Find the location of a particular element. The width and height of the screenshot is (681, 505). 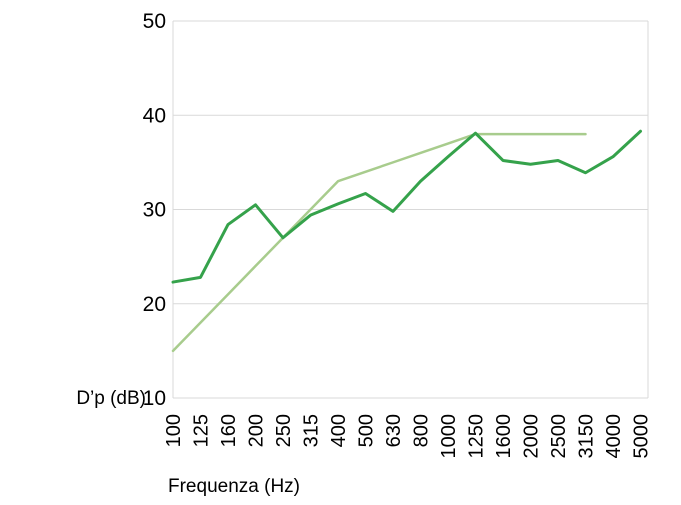

y-tick-label: 20 is located at coordinates (154, 304).